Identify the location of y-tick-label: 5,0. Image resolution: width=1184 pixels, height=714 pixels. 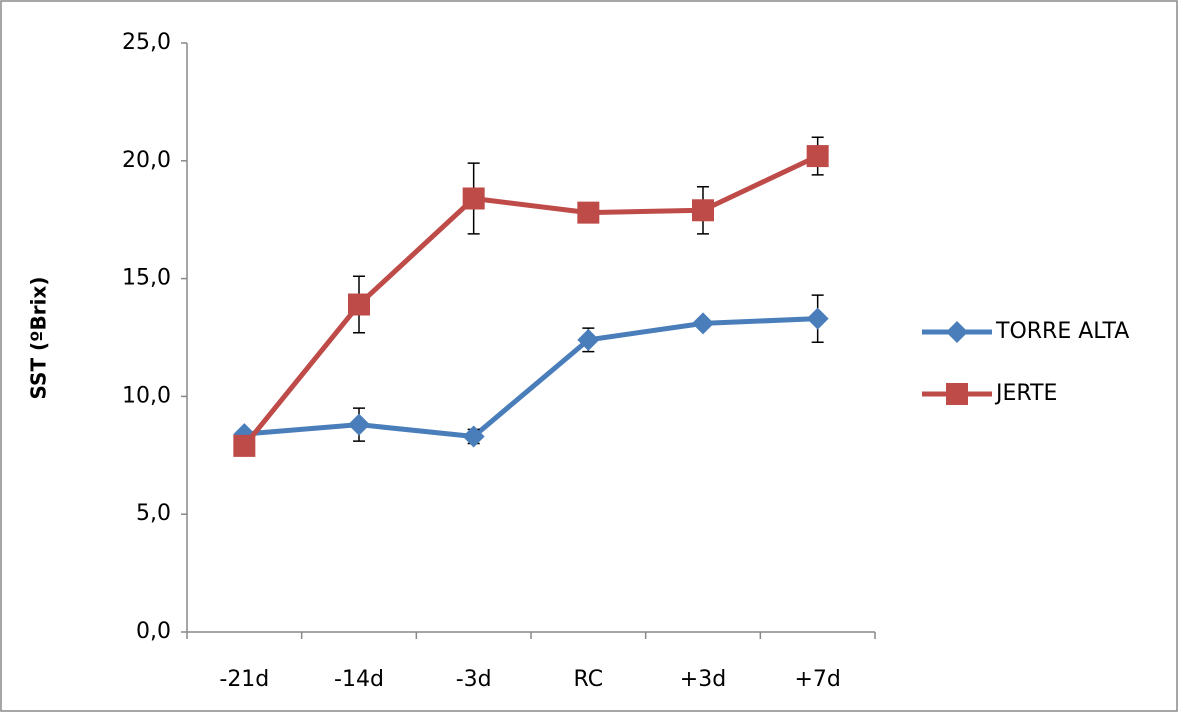
(153, 513).